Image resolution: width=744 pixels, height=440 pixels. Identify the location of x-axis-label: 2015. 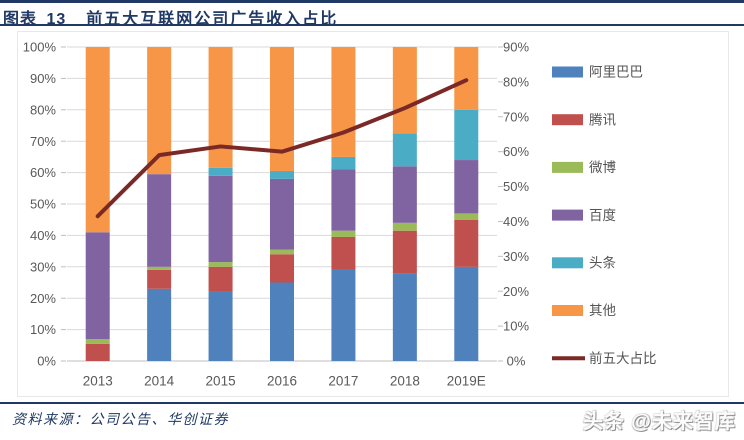
(221, 381).